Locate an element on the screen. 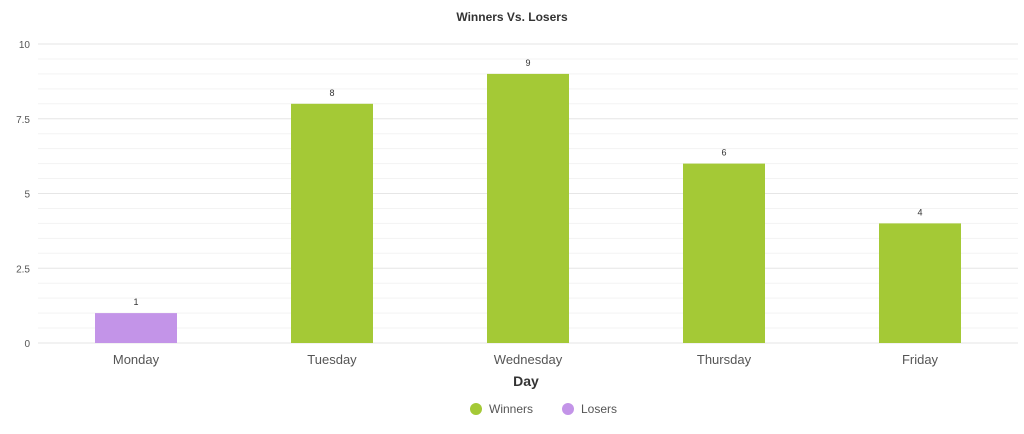 This screenshot has height=434, width=1024. bar-winners-thursday is located at coordinates (724, 253).